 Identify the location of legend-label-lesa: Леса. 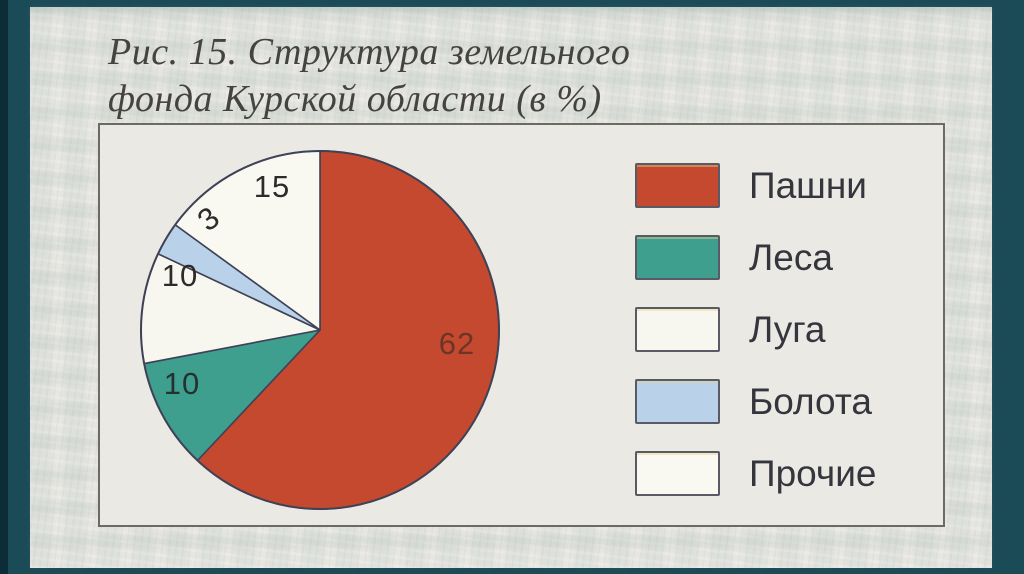
(791, 257).